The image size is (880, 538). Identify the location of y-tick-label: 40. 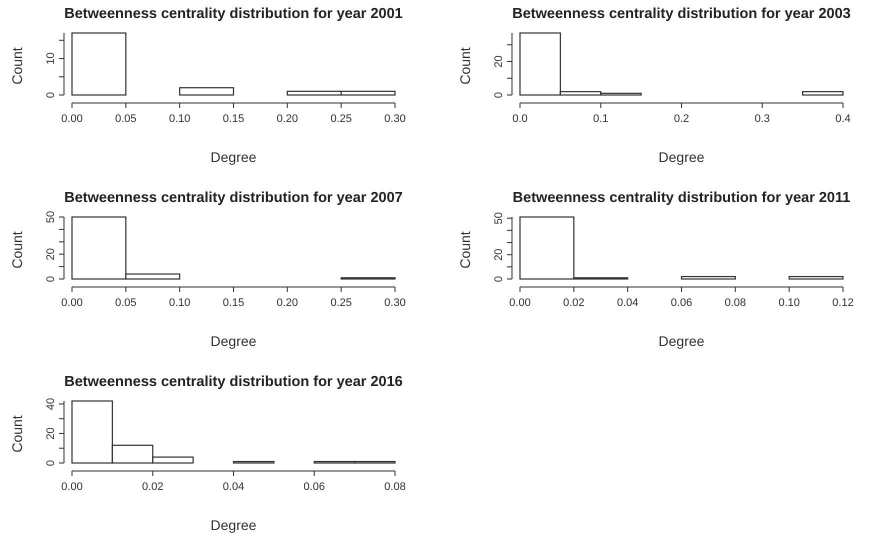
(51, 404).